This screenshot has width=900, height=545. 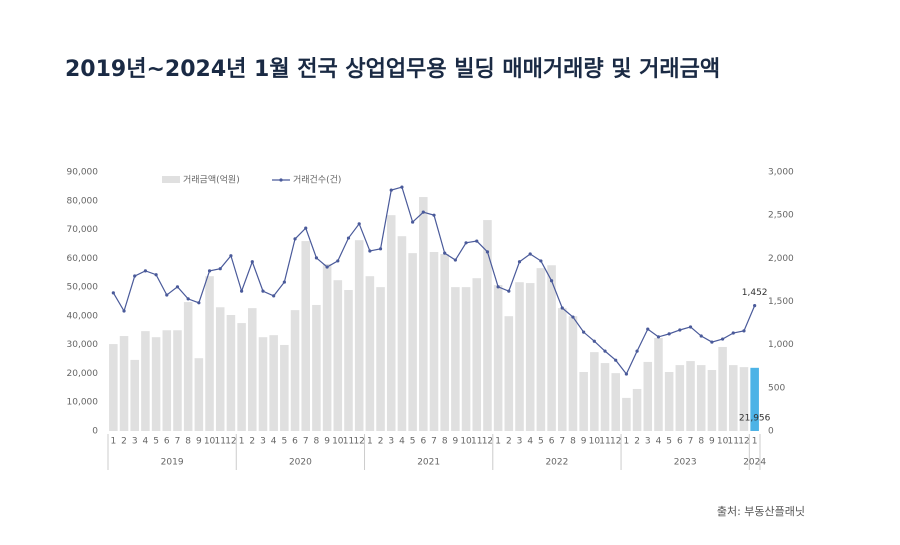 What do you see at coordinates (771, 432) in the screenshot?
I see `y2-tick-label: 0` at bounding box center [771, 432].